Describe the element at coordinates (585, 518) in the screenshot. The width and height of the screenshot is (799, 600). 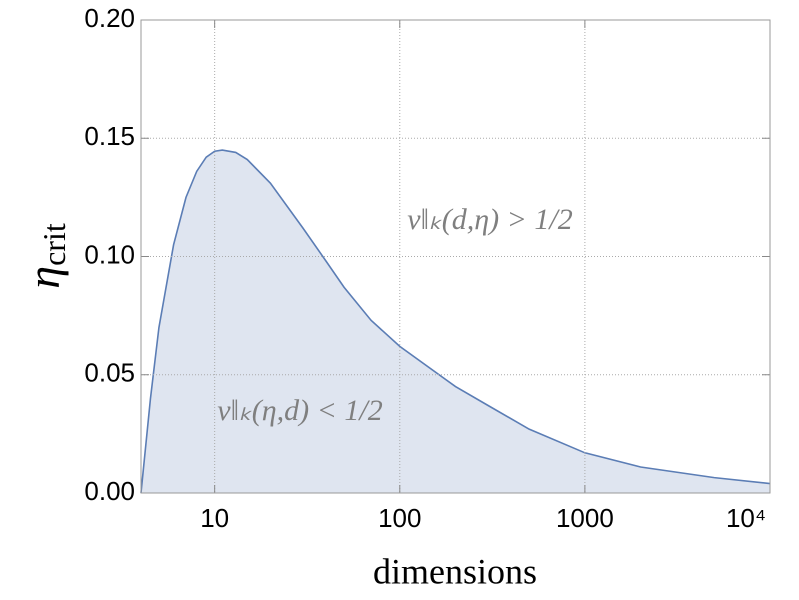
I see `x-tick-label: 1000` at that location.